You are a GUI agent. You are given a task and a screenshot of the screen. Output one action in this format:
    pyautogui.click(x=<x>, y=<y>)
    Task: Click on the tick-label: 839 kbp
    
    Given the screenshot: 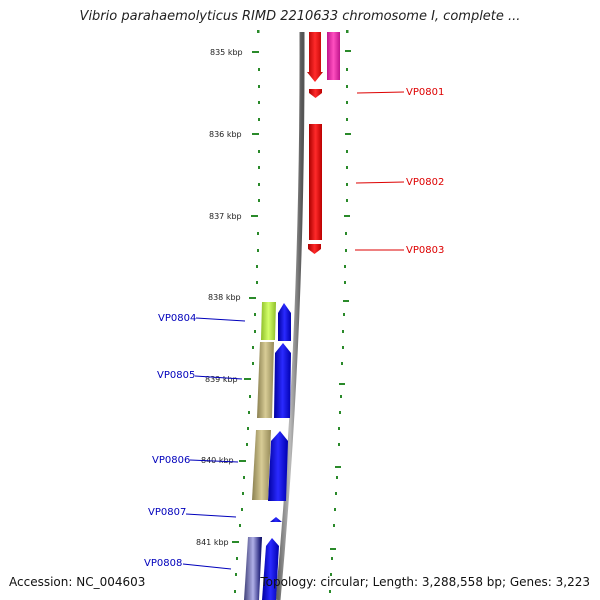 What is the action you would take?
    pyautogui.click(x=221, y=379)
    